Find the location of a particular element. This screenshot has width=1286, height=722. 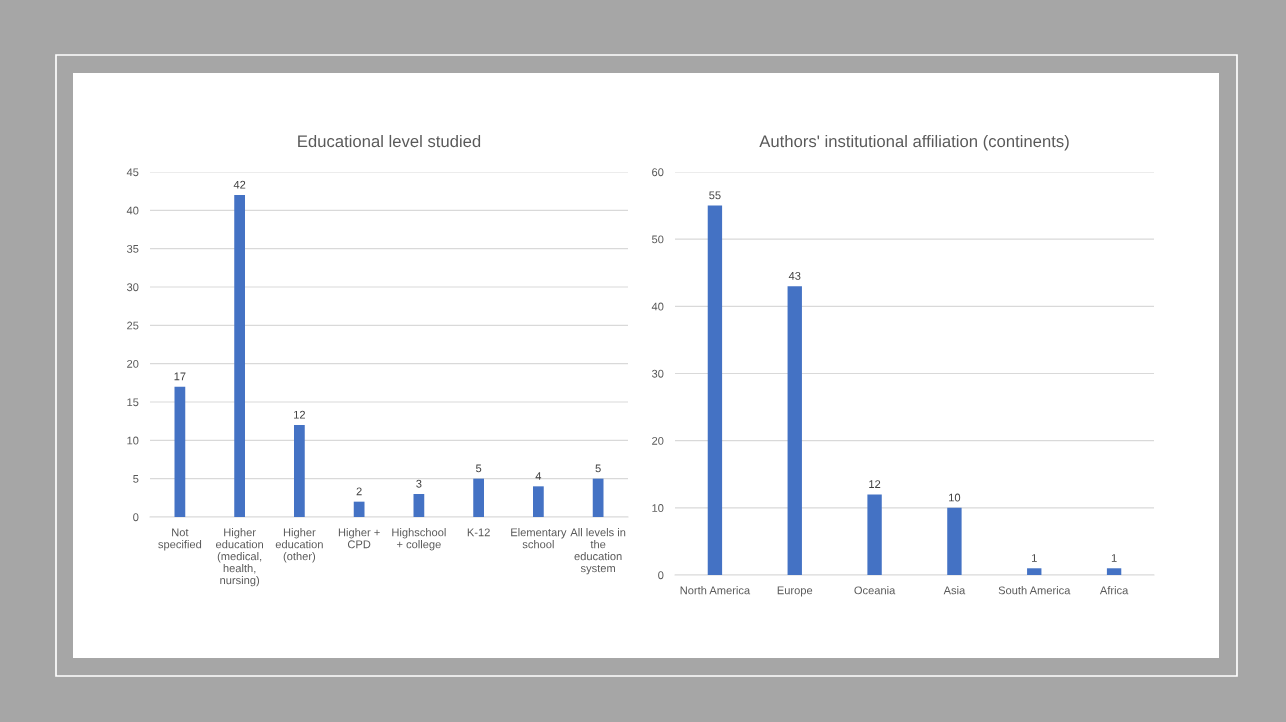

data-label: 42 is located at coordinates (239, 184).